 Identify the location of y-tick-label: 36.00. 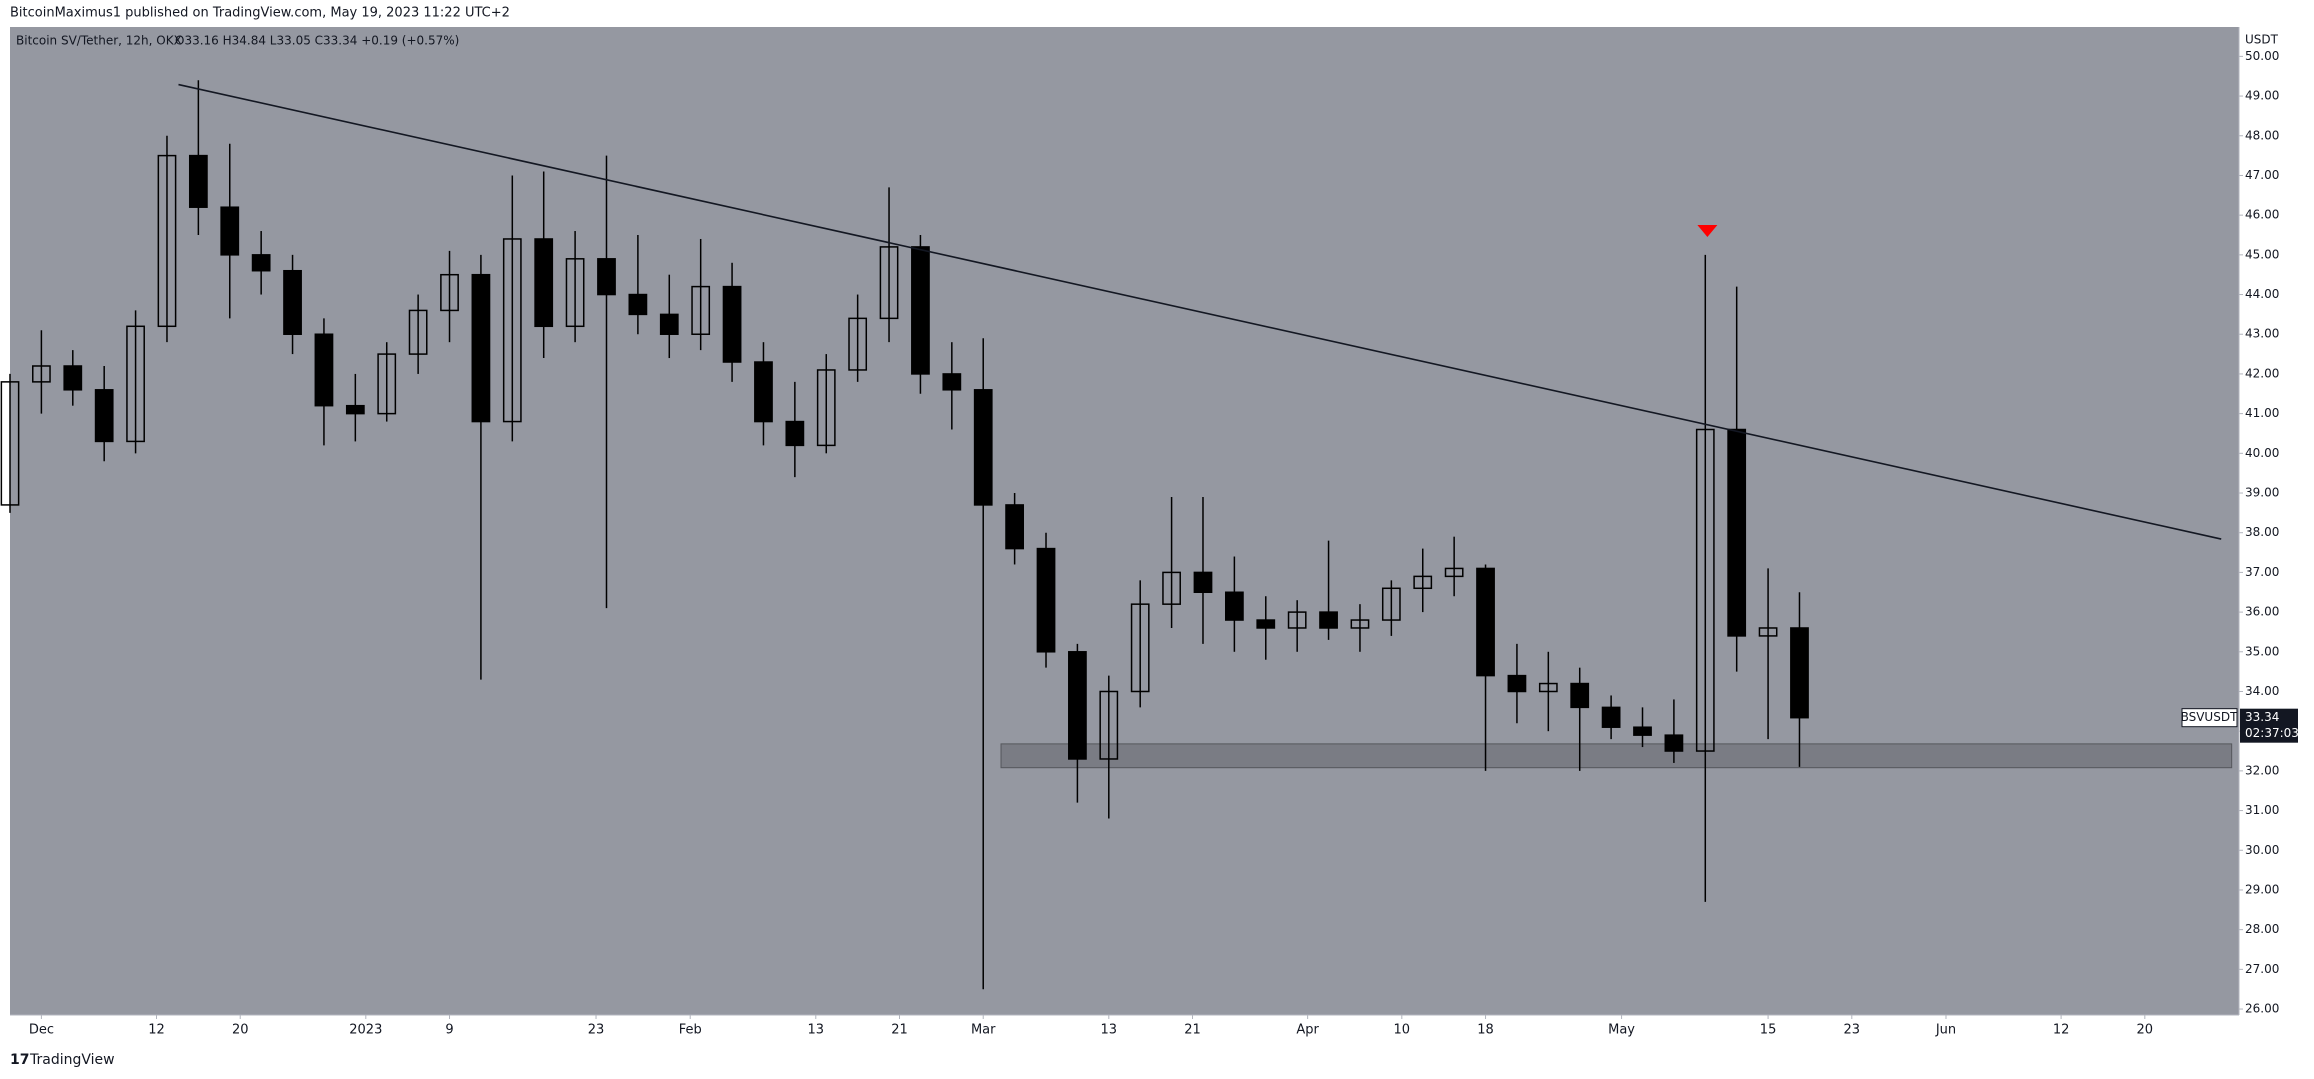
(2262, 612).